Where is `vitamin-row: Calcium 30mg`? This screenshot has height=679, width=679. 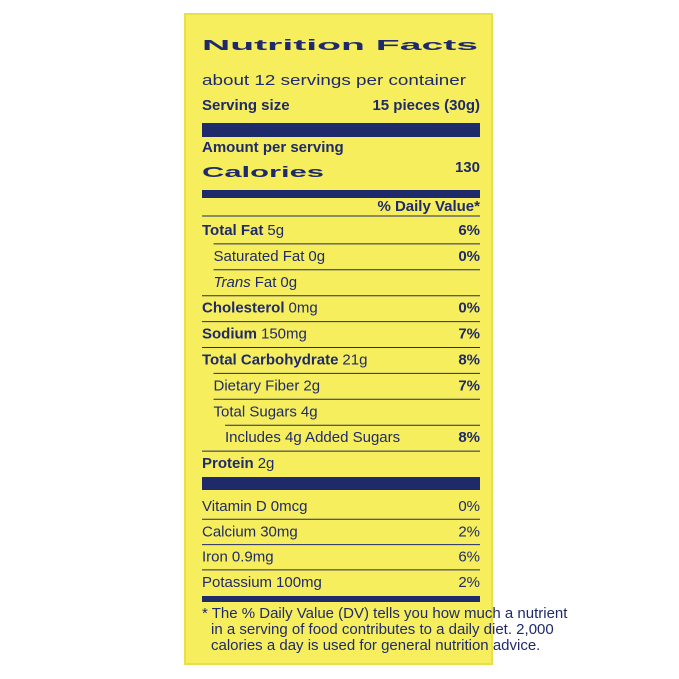 vitamin-row: Calcium 30mg is located at coordinates (250, 531).